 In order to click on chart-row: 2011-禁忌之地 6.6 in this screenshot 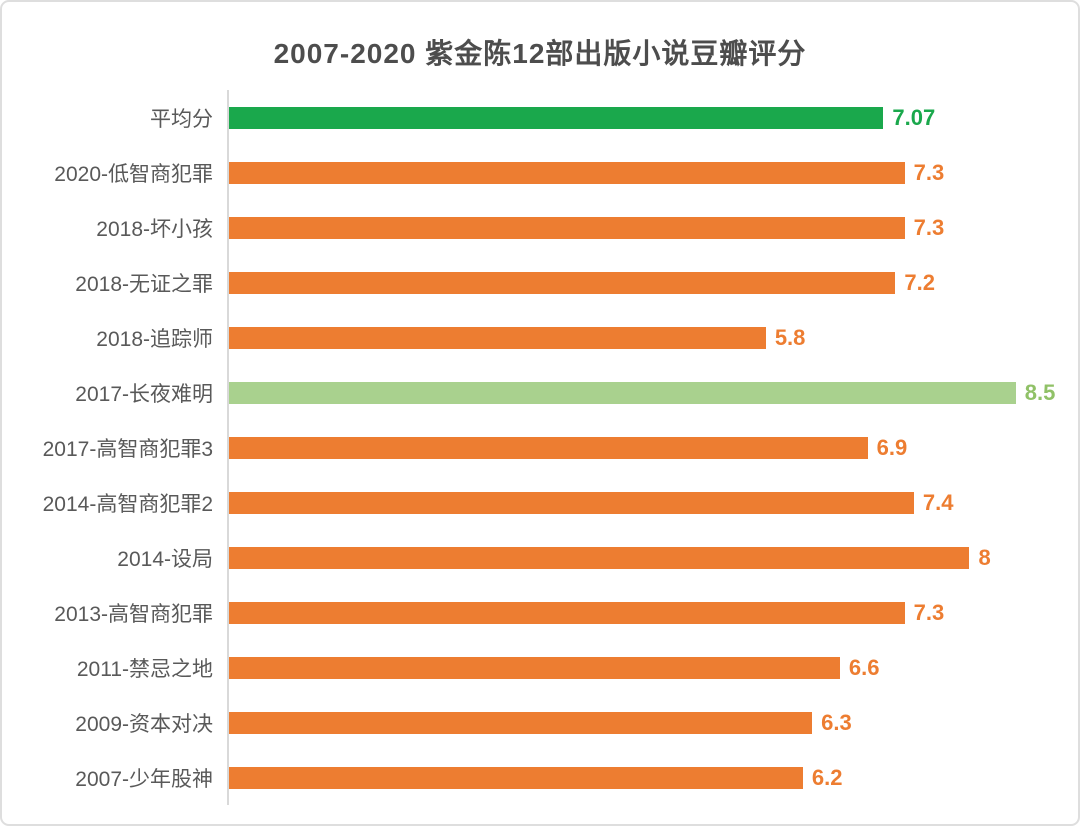, I will do `click(532, 667)`.